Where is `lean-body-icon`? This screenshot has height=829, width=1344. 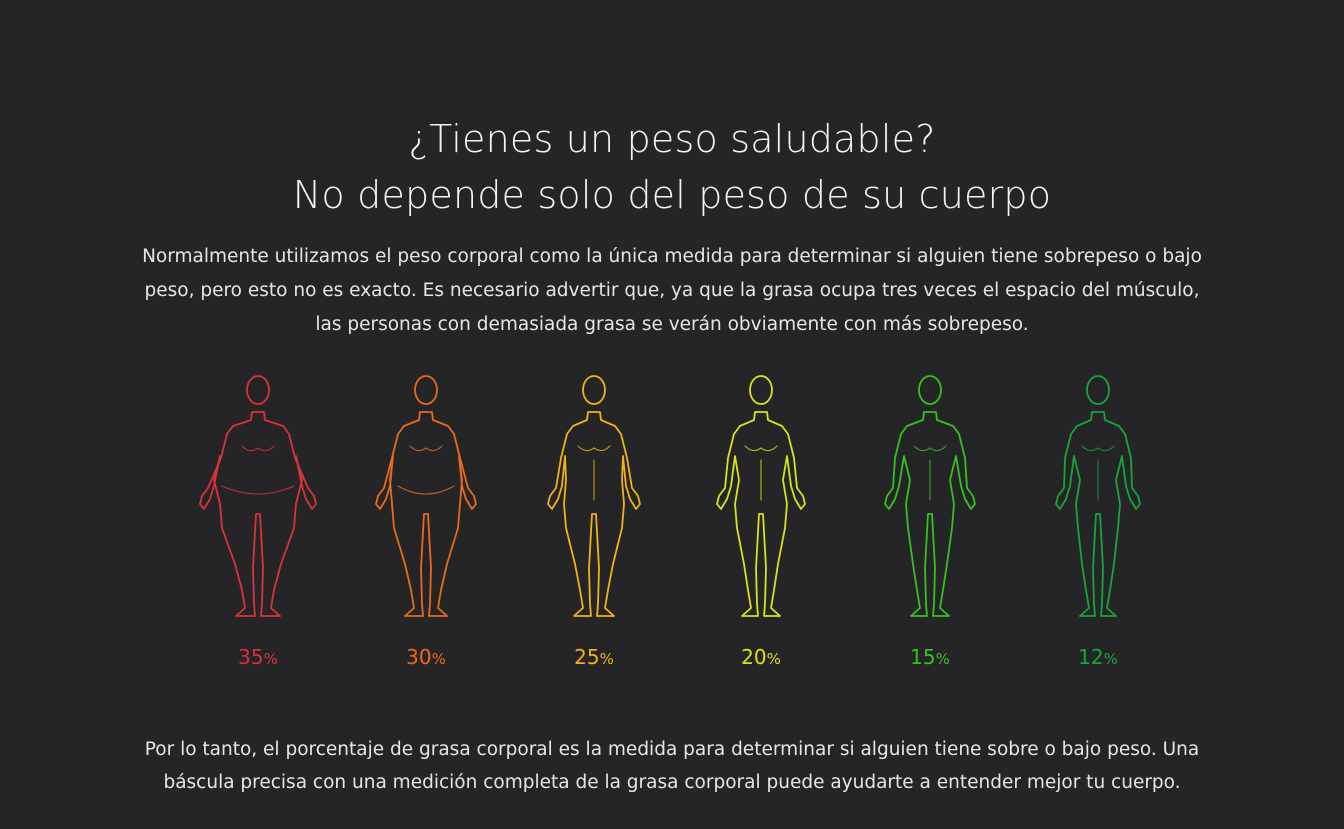
lean-body-icon is located at coordinates (1098, 496).